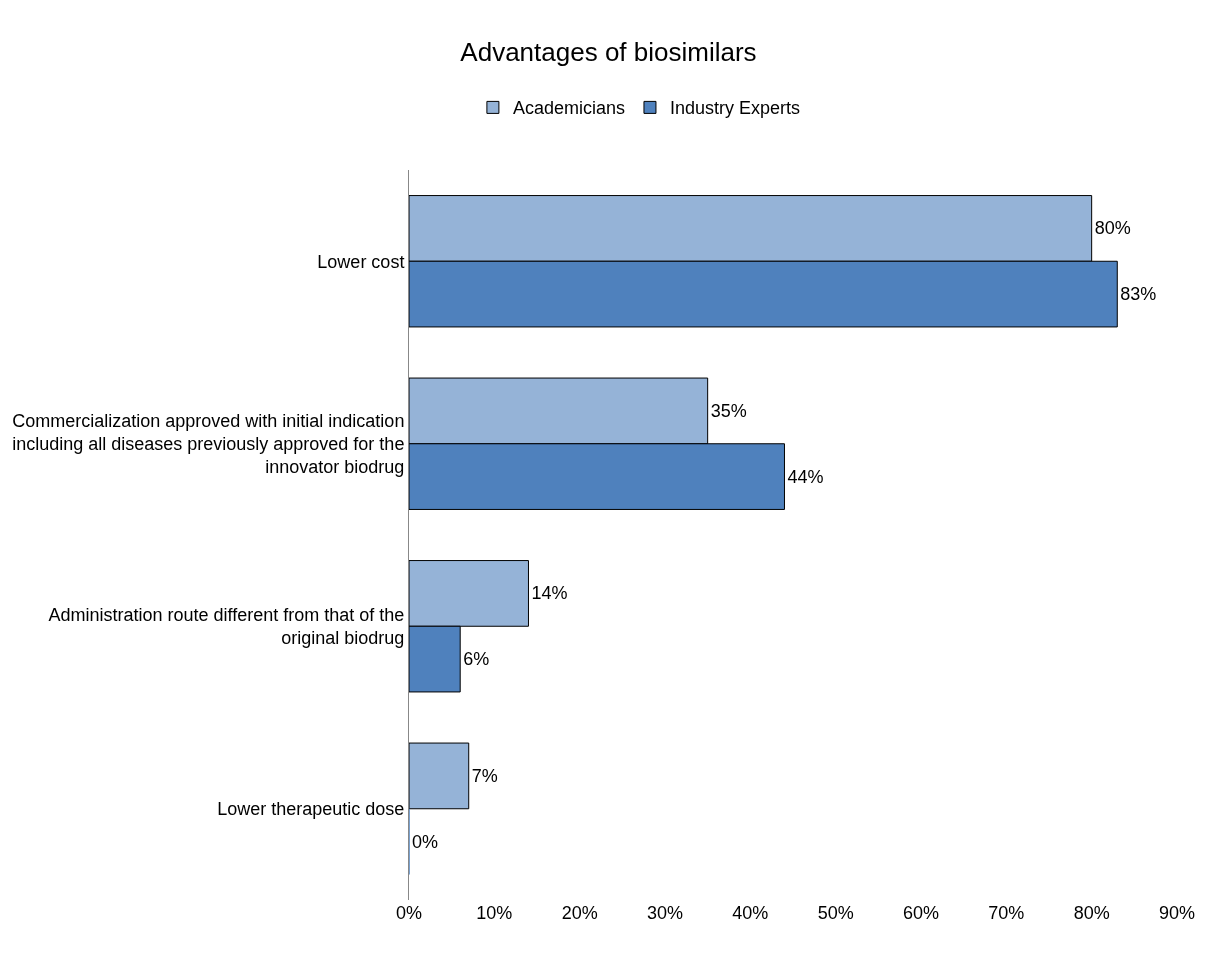 The width and height of the screenshot is (1217, 960). I want to click on y-tick-label: Administration route different from that of the original biodrug, so click(226, 626).